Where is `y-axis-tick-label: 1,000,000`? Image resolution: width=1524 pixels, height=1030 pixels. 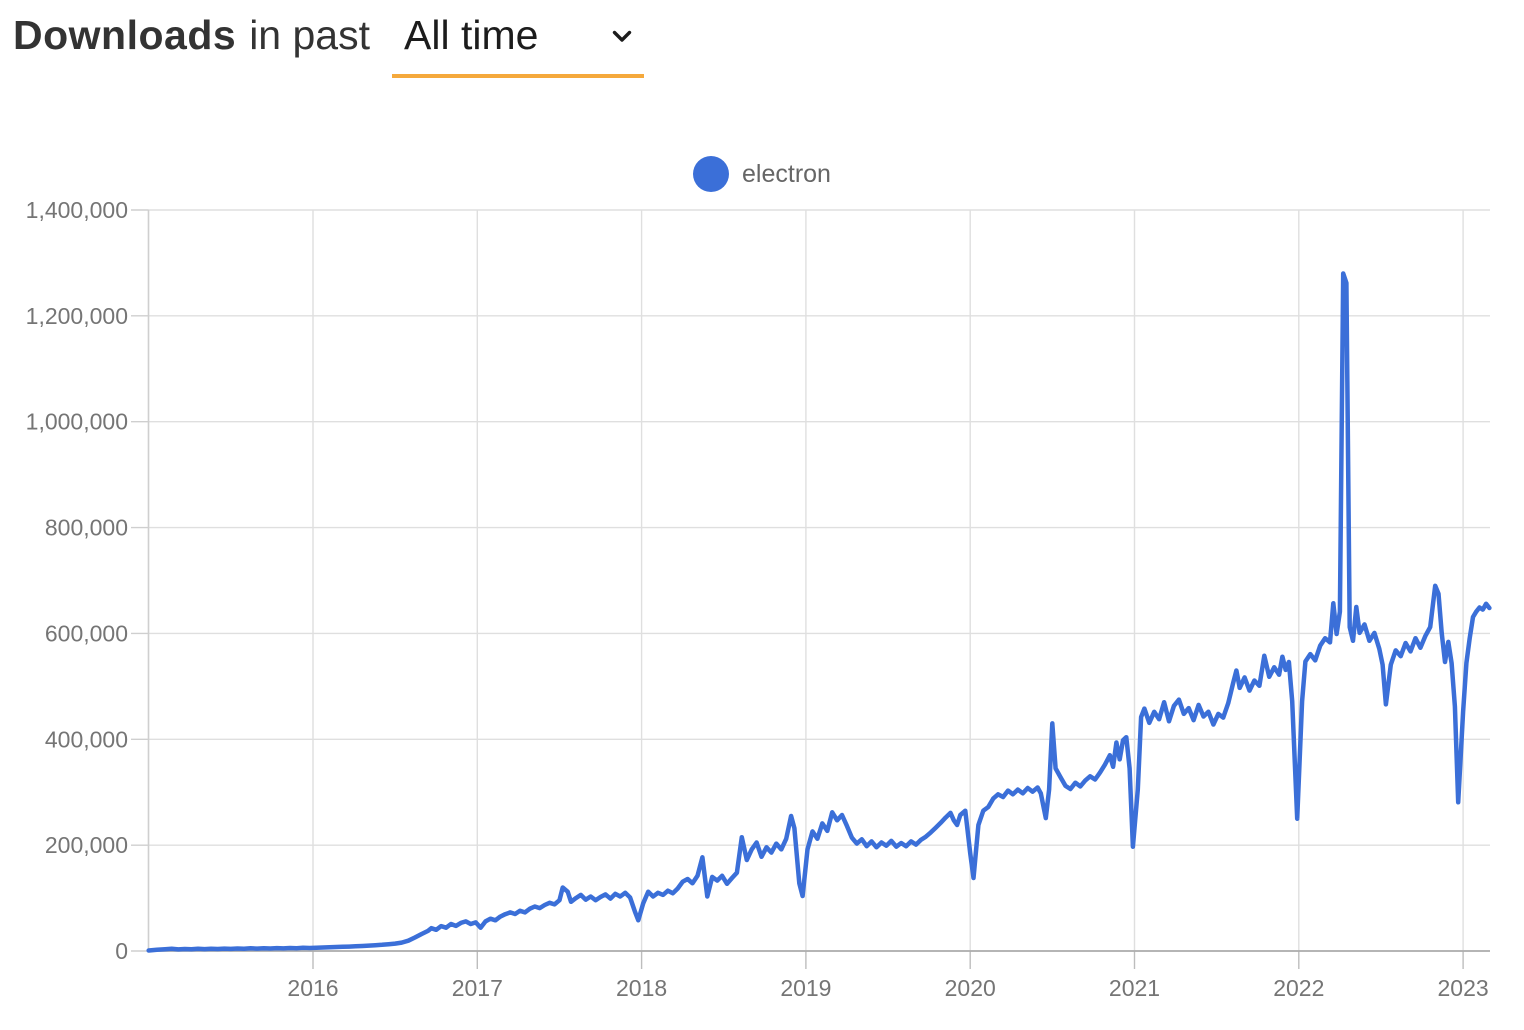 y-axis-tick-label: 1,000,000 is located at coordinates (77, 422).